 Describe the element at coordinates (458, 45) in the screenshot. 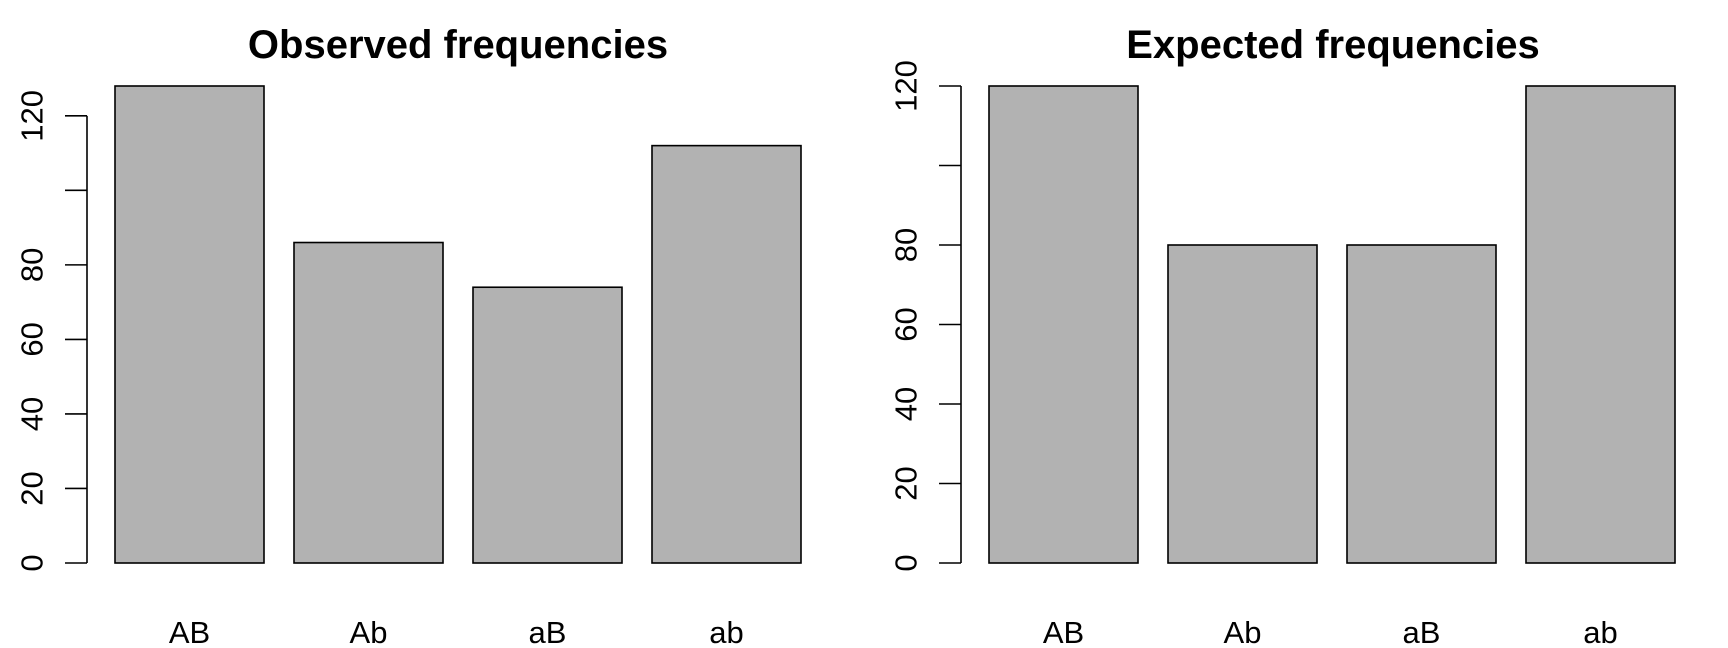

I see `chart-title: Observed frequencies` at that location.